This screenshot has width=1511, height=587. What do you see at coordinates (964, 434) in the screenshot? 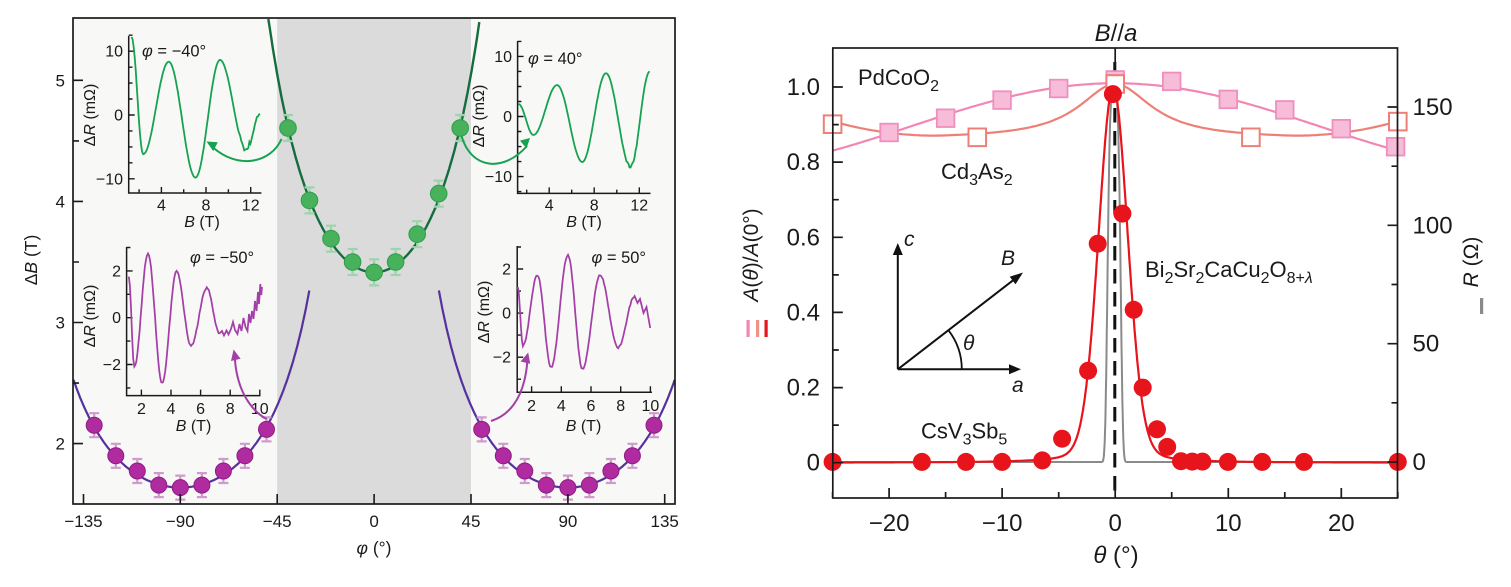
I see `svg-text: CsV3Sb5` at bounding box center [964, 434].